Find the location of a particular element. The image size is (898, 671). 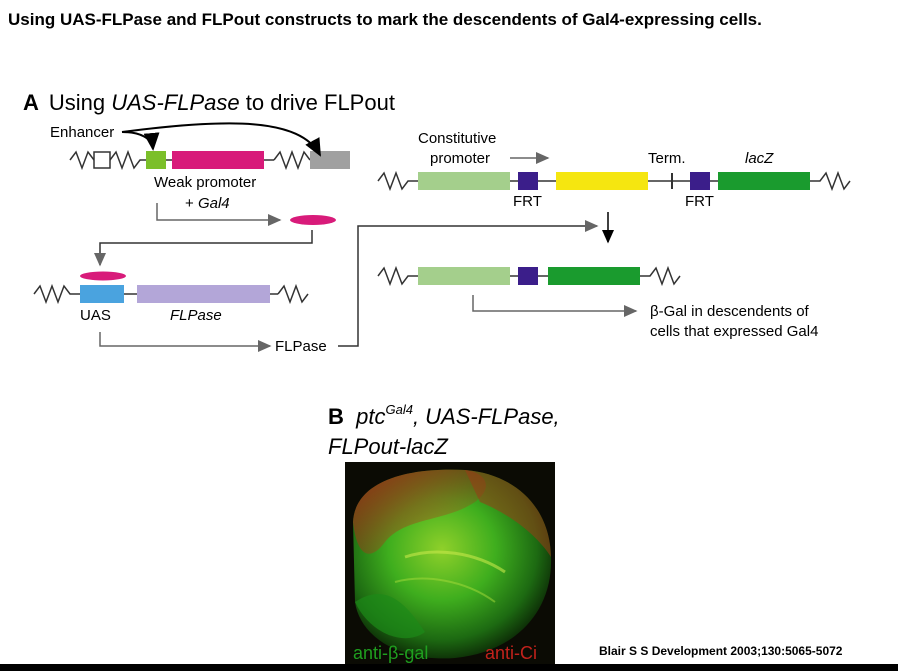

panel-a-title-prefix: Using is located at coordinates (80, 102).